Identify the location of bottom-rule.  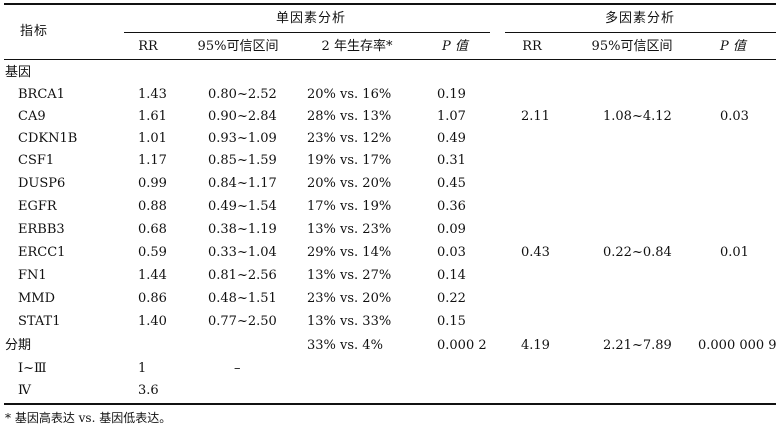
(390, 404).